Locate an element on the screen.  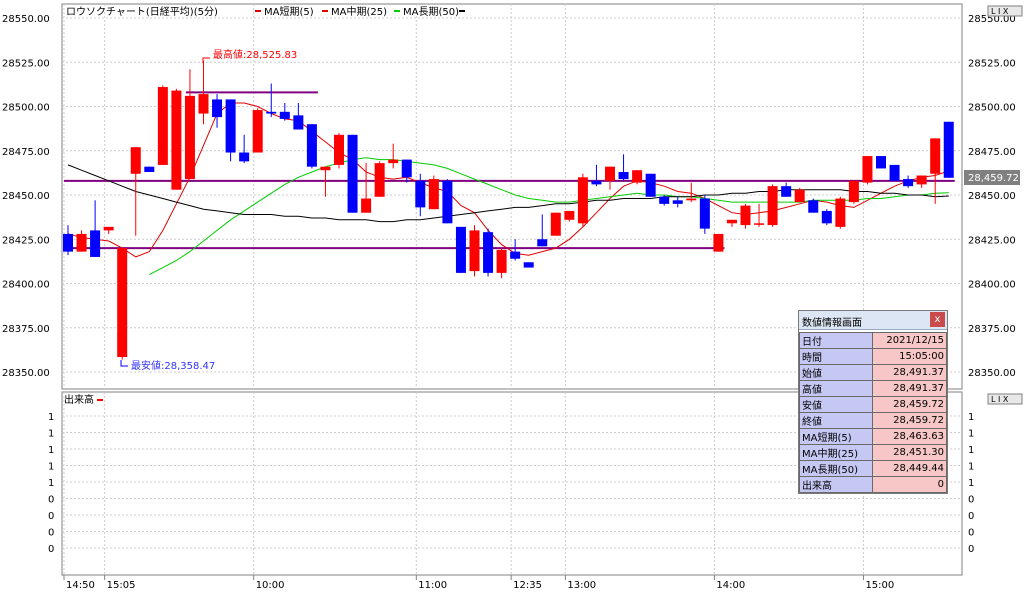
volume-panel-buttons: L I X is located at coordinates (1005, 399).